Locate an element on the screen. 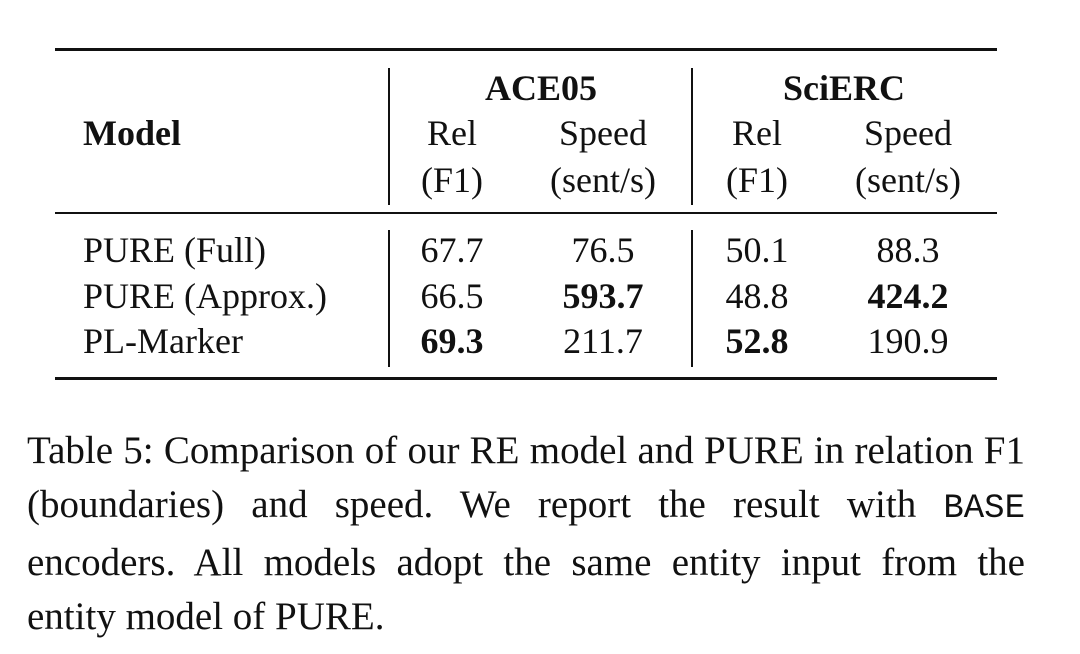  cell: 52.8 is located at coordinates (757, 341).